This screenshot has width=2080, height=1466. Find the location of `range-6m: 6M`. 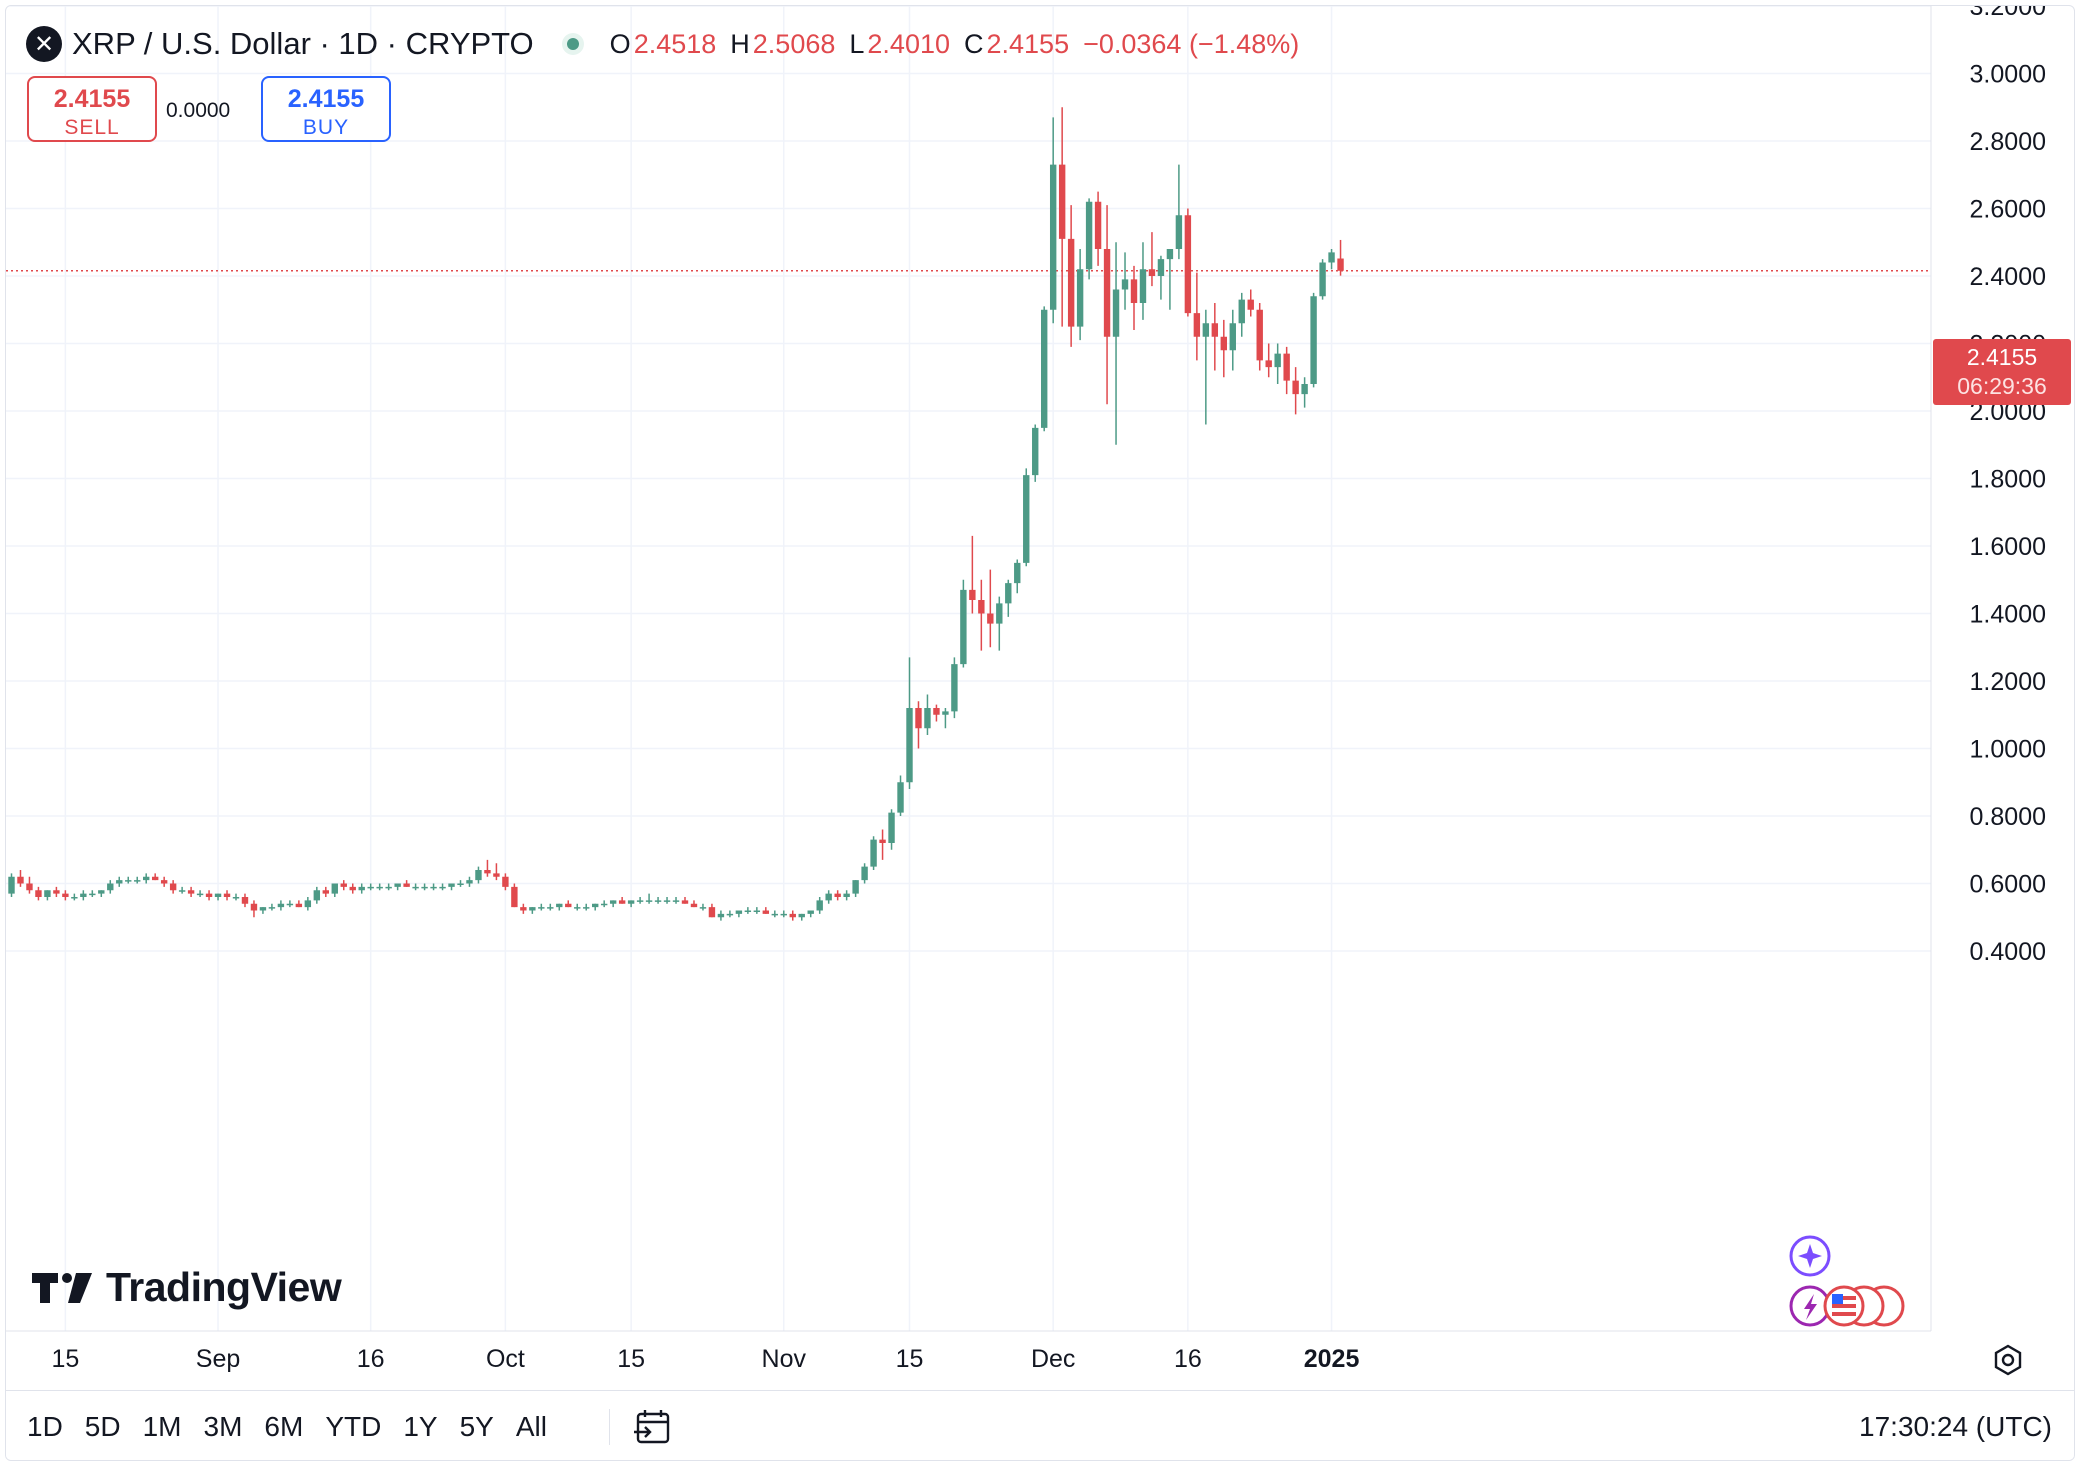

range-6m: 6M is located at coordinates (284, 1426).